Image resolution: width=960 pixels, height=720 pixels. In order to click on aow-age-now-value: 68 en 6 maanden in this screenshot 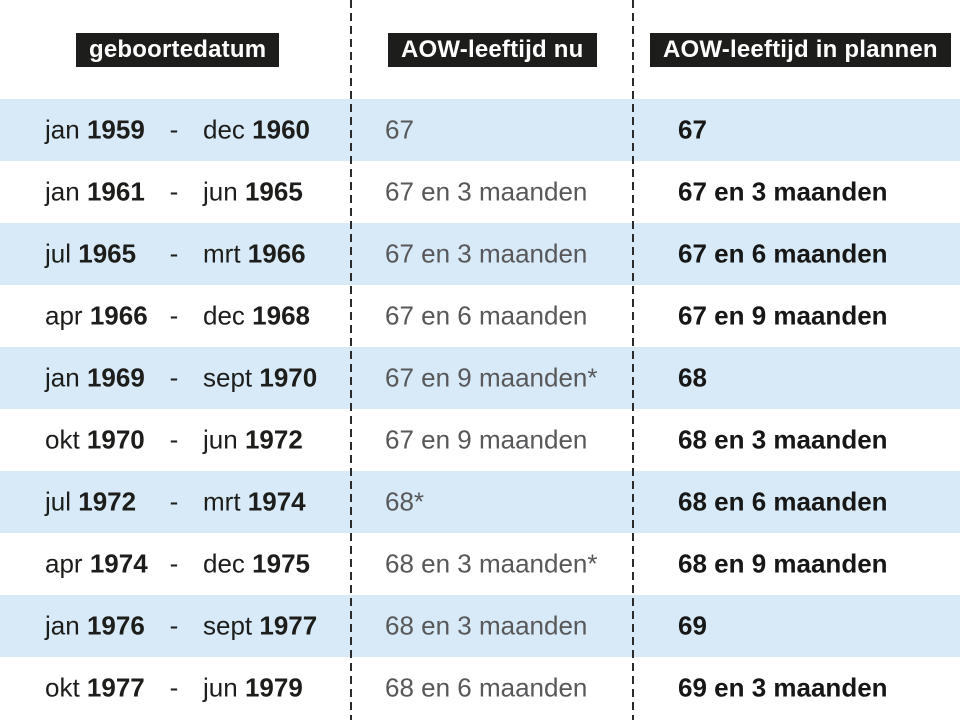, I will do `click(486, 687)`.